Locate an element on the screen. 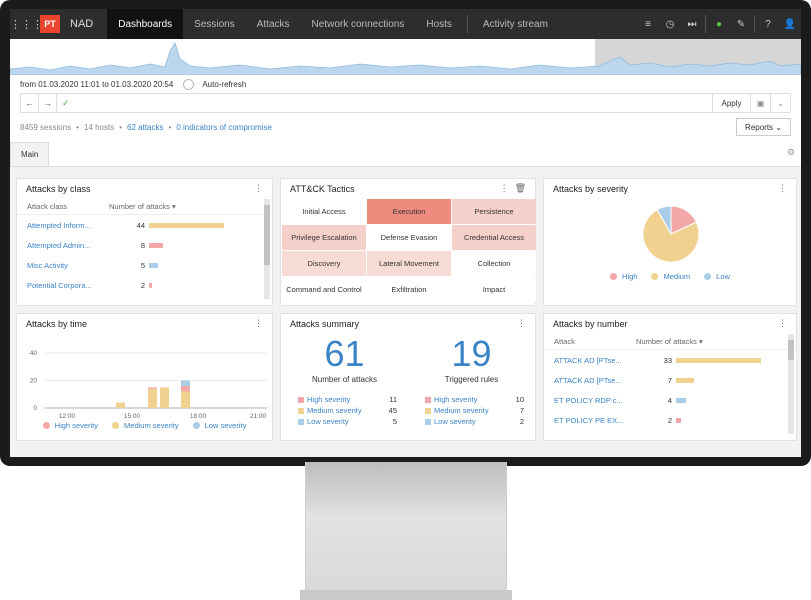 This screenshot has width=811, height=600. attacks-link: 62 attacks is located at coordinates (145, 127).